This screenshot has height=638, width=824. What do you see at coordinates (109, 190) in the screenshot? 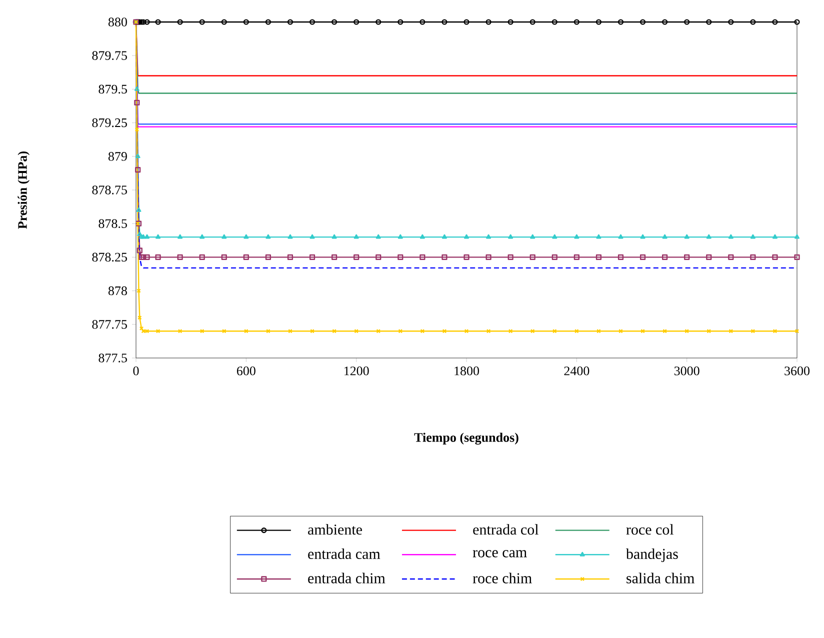
I see `y-tick-label: 878.75` at bounding box center [109, 190].